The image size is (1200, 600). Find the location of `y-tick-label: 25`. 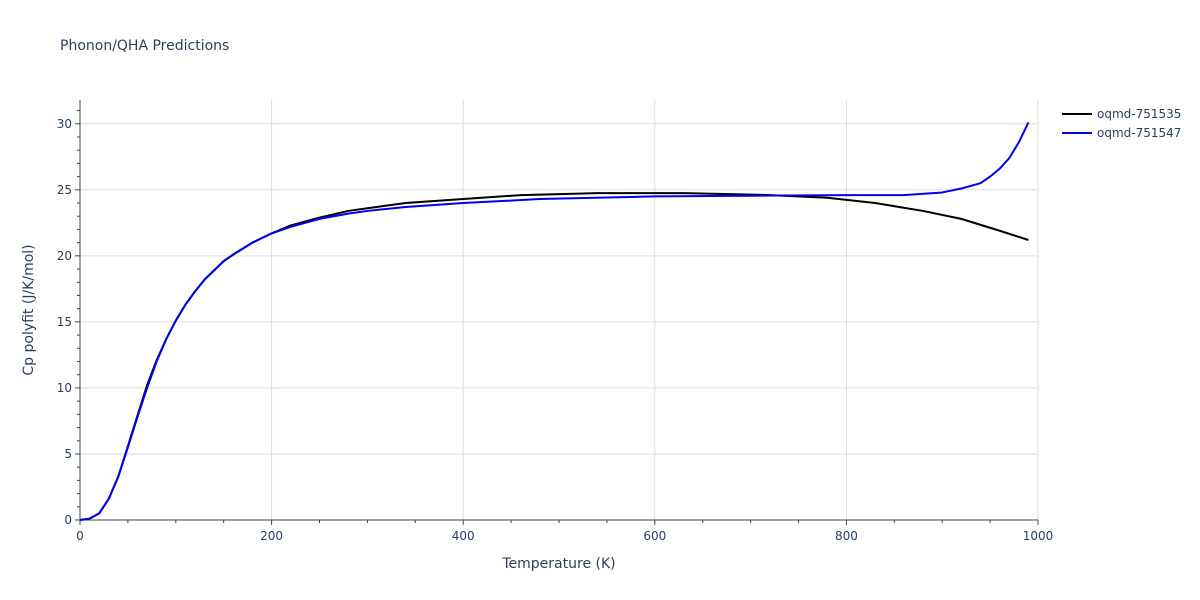

y-tick-label: 25 is located at coordinates (64, 190).